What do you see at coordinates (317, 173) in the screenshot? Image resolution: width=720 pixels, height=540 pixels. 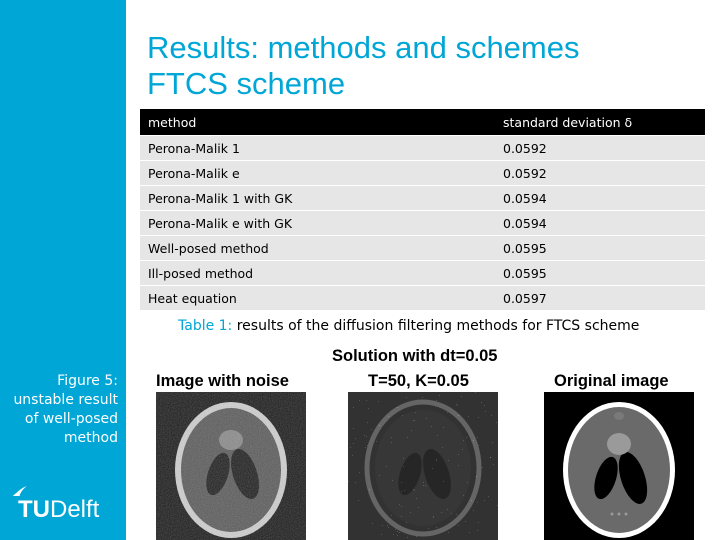 I see `method-cell: Perona-Malik e` at bounding box center [317, 173].